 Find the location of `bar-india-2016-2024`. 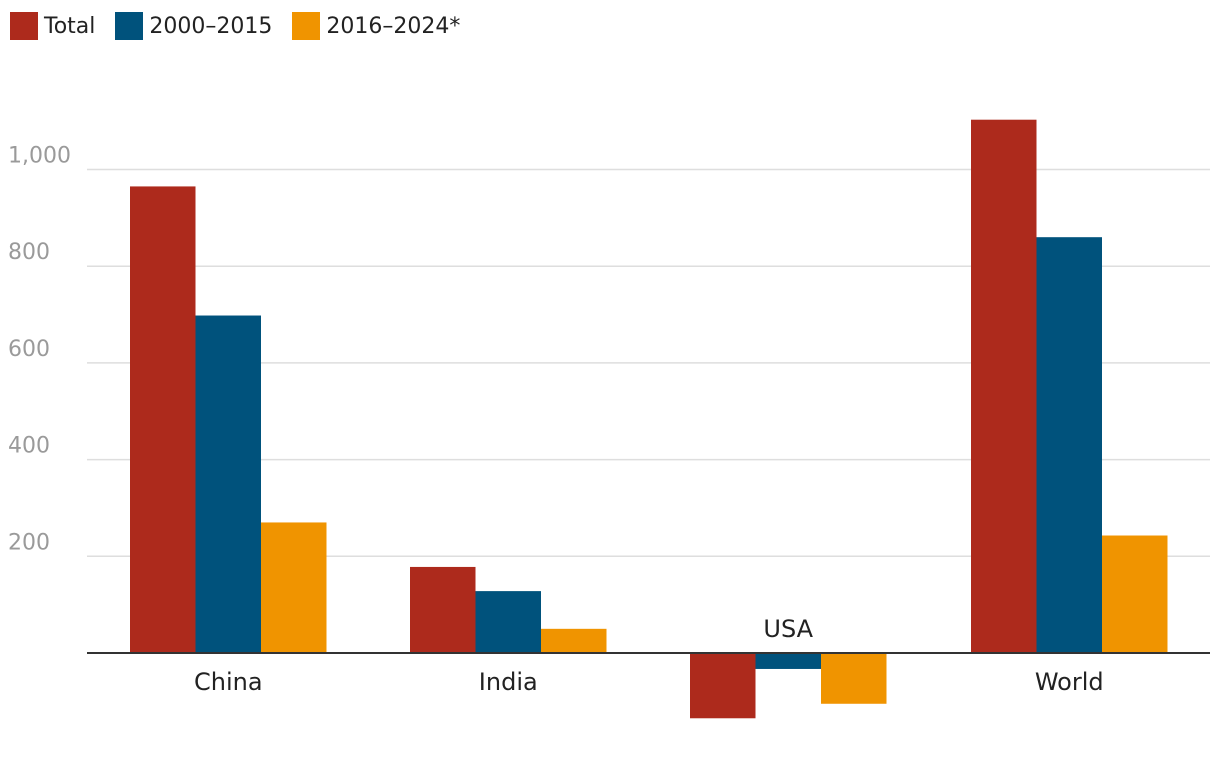

bar-india-2016-2024 is located at coordinates (574, 640).